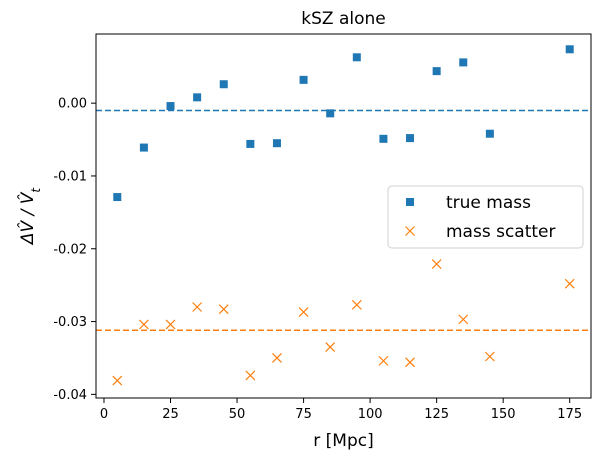  Describe the element at coordinates (503, 414) in the screenshot. I see `x-tick-label: 150` at that location.